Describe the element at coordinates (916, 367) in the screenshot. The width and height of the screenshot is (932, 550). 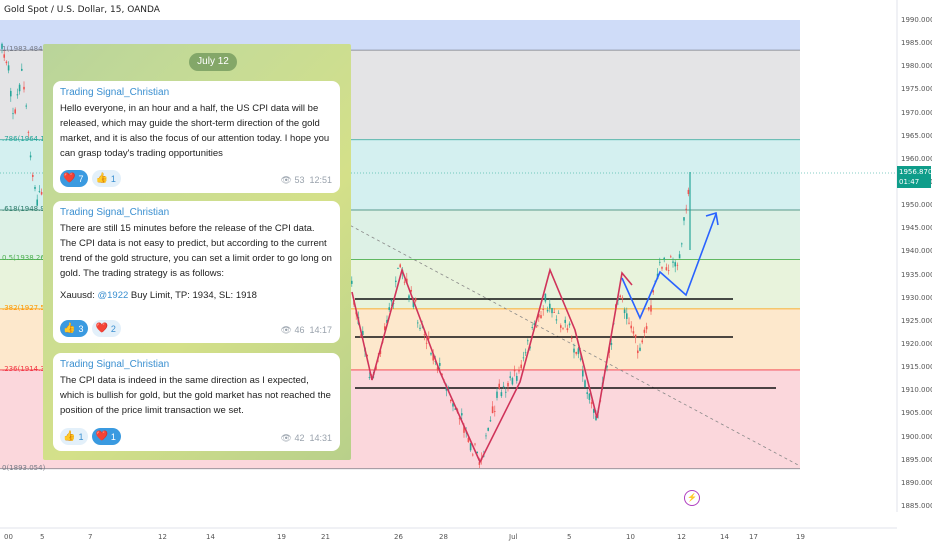
I see `y-tick-label: 1915.000` at that location.